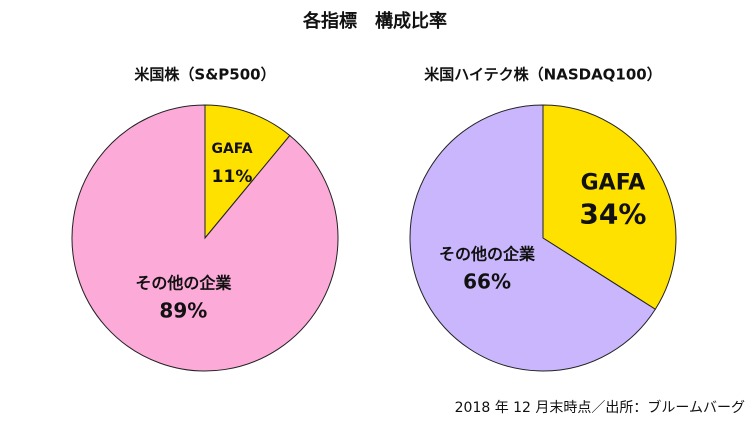 This screenshot has width=750, height=422. Describe the element at coordinates (374, 21) in the screenshot. I see `page-title: 各指標 構成比率` at that location.